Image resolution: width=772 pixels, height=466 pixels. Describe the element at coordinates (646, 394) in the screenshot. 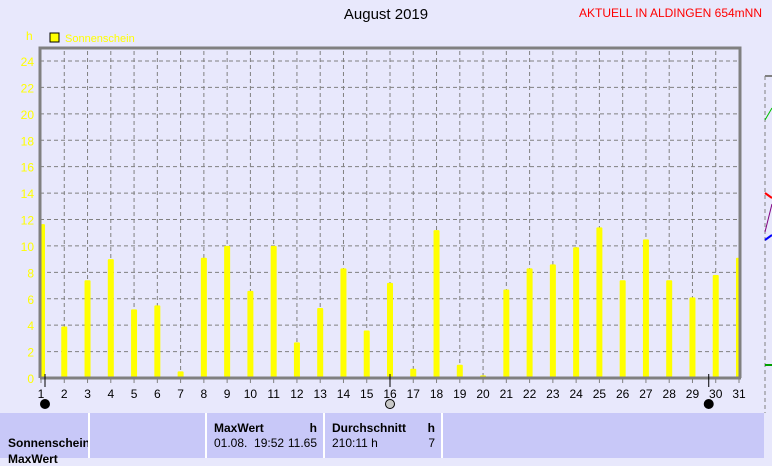

I see `x-tick-label: 27` at that location.